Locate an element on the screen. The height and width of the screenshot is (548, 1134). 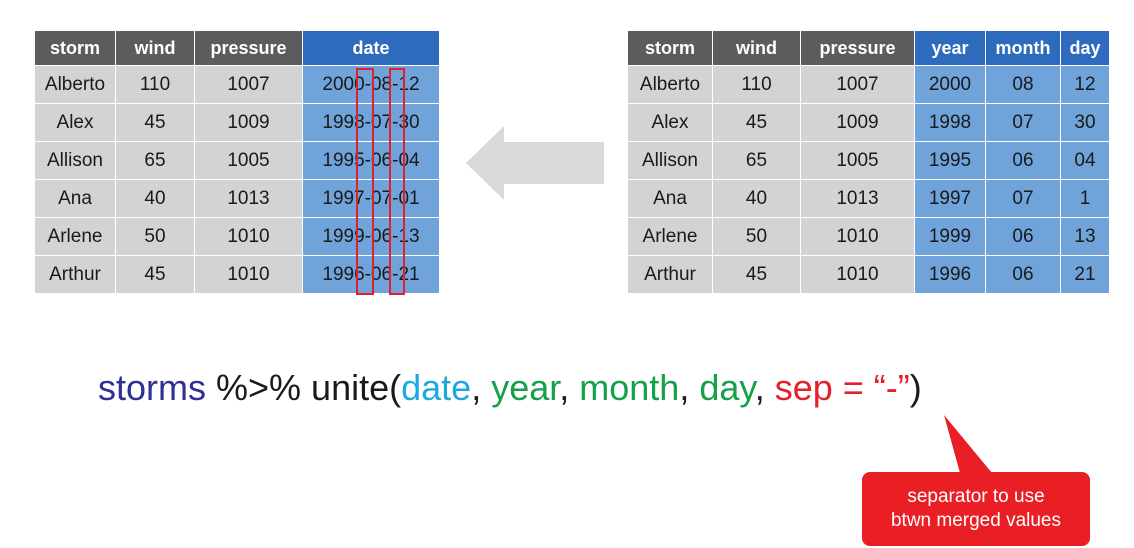
table-row: Alberto 110 1007 2000 08 12 is located at coordinates (868, 84).